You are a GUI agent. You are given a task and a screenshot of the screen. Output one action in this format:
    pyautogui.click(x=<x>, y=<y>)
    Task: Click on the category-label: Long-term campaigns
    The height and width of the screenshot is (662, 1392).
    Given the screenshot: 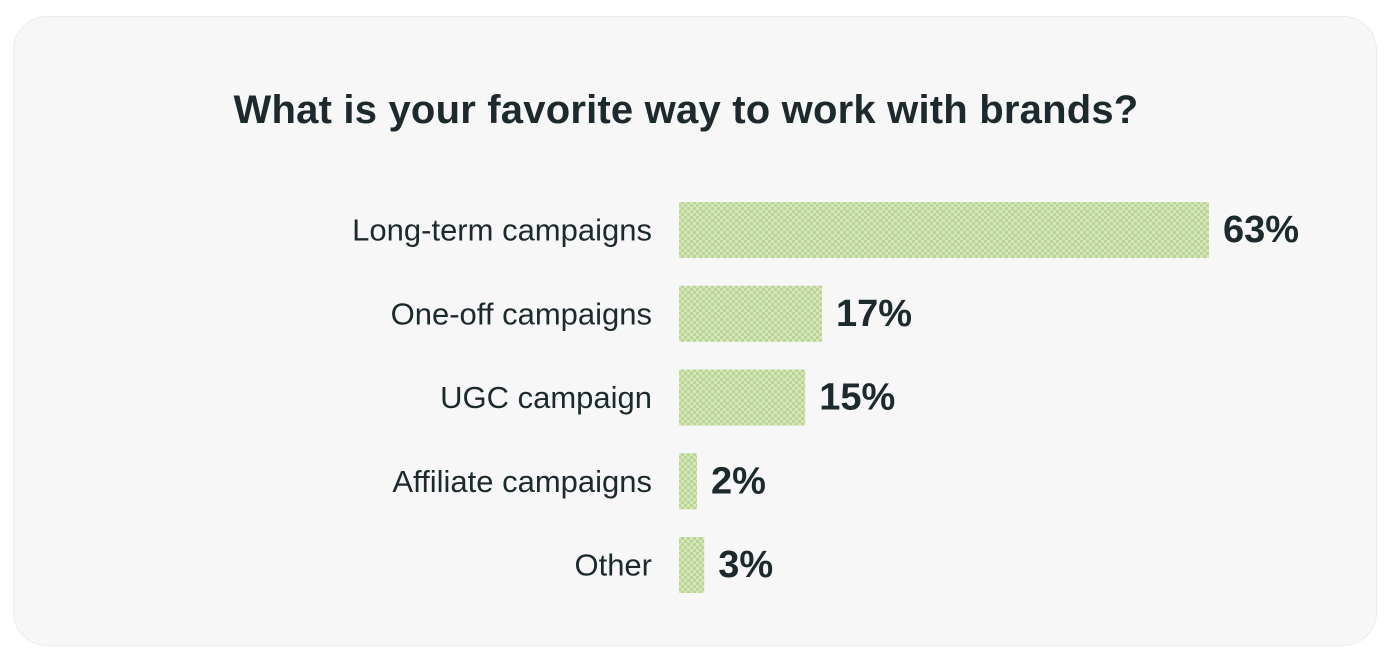 What is the action you would take?
    pyautogui.click(x=502, y=230)
    